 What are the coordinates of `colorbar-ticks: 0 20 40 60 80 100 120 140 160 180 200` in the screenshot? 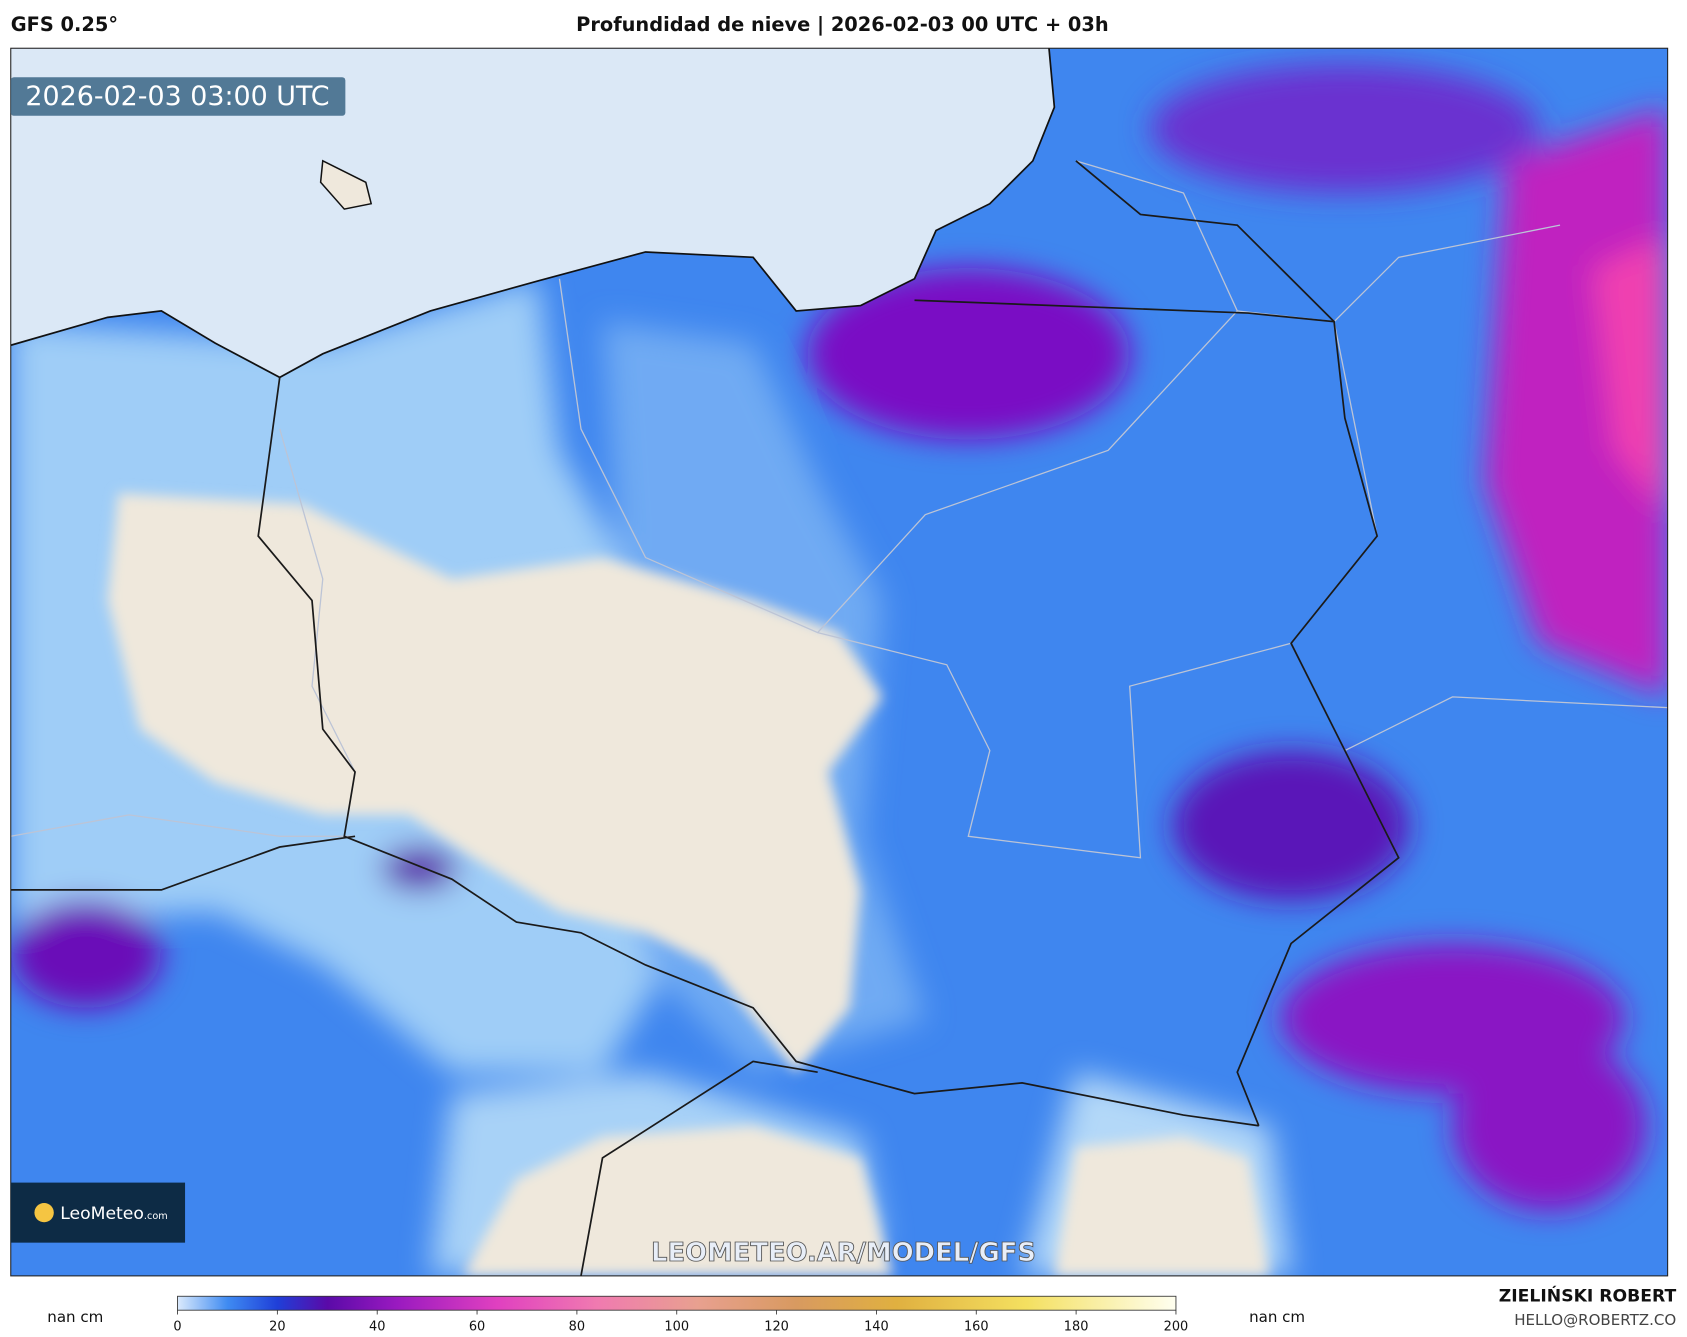 It's located at (681, 1322).